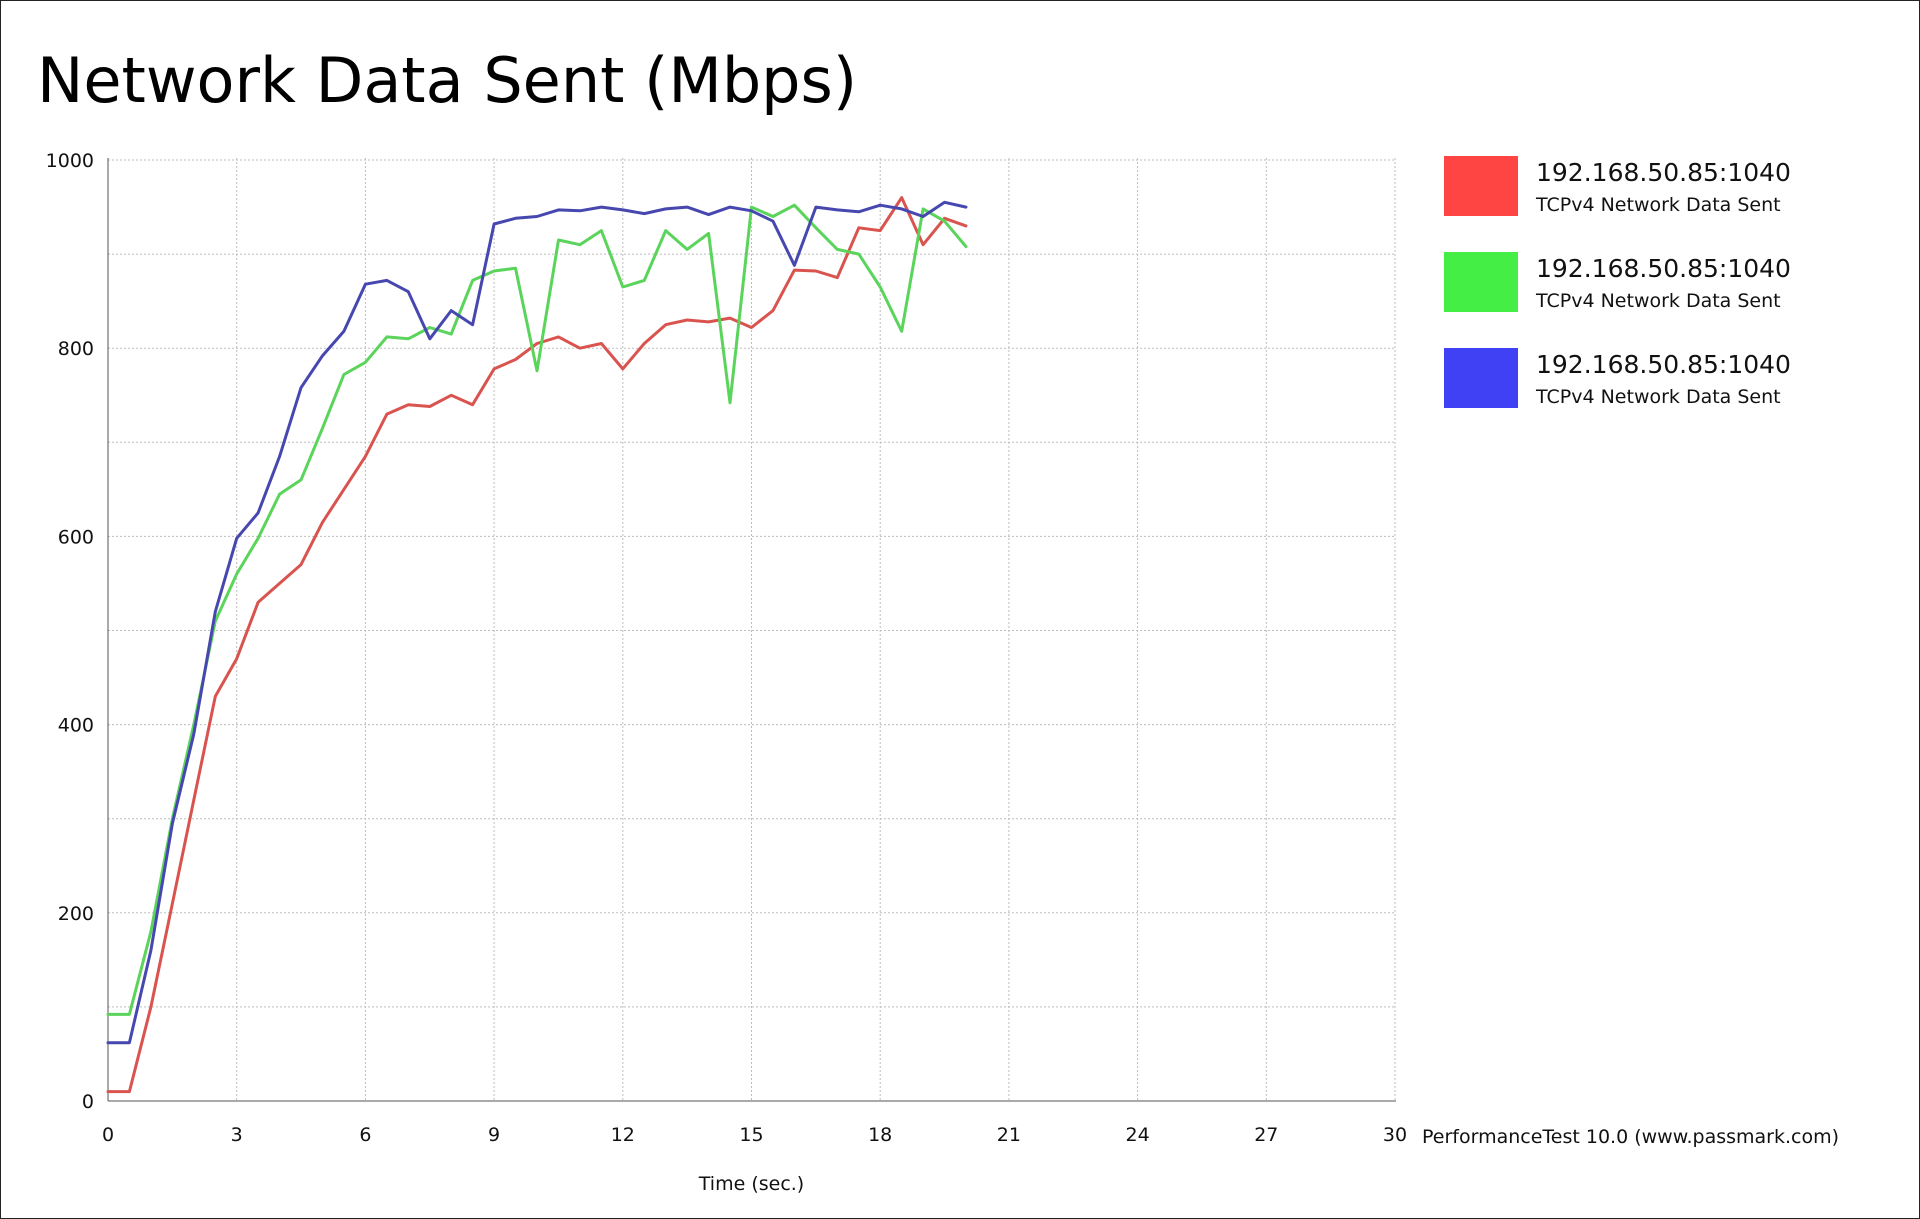 Image resolution: width=1920 pixels, height=1219 pixels. What do you see at coordinates (1395, 1135) in the screenshot?
I see `x-tick-label: 30` at bounding box center [1395, 1135].